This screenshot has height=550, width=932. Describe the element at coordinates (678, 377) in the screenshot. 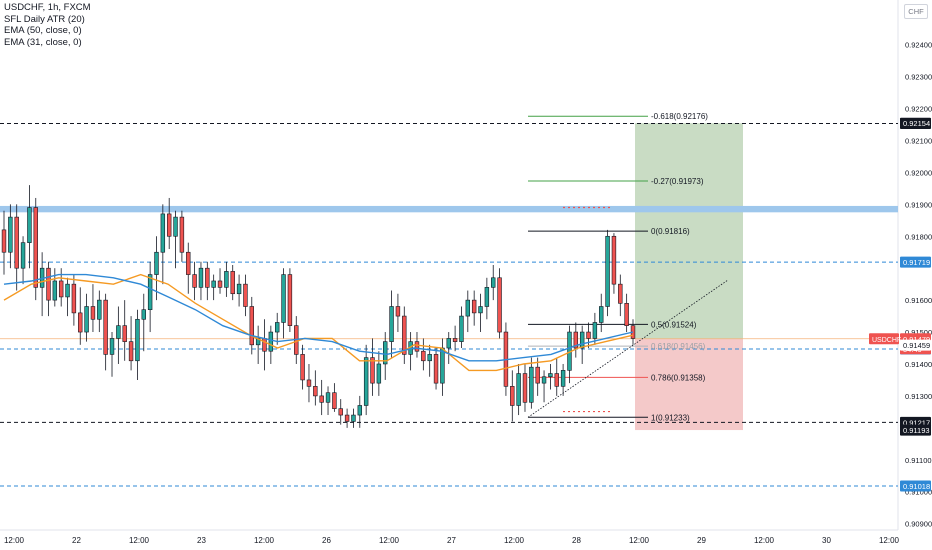

I see `fib-level-label: 0.786(0.91358)` at that location.